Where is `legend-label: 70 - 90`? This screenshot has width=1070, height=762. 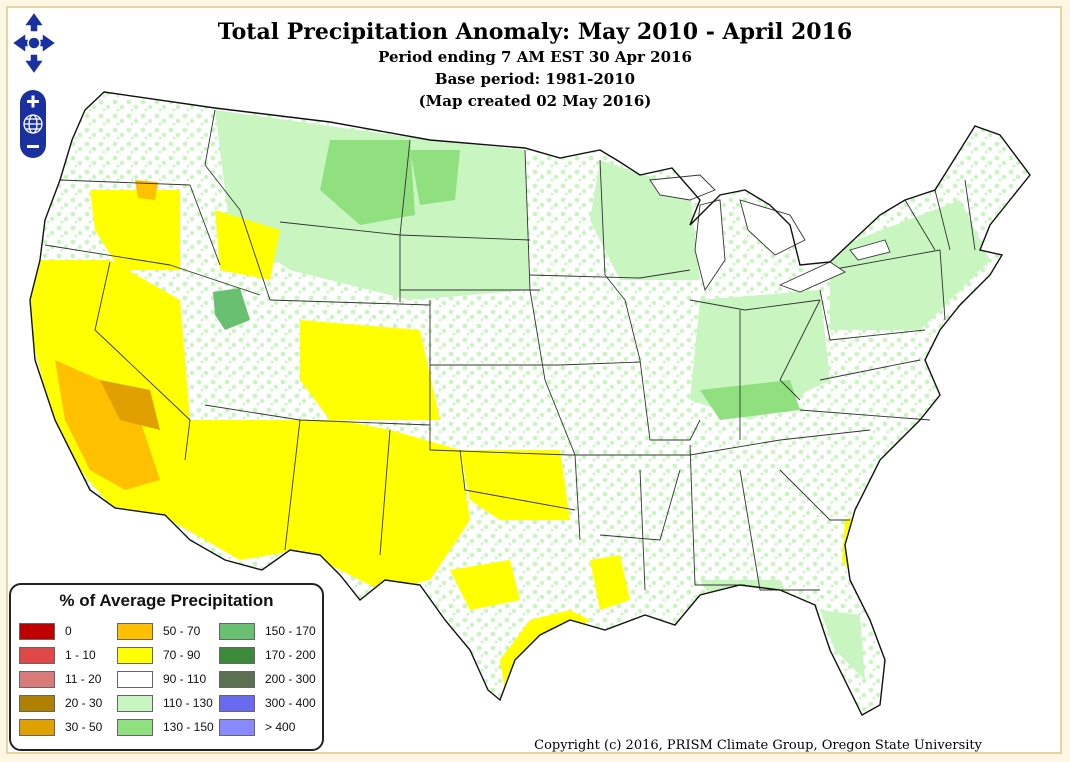
legend-label: 70 - 90 is located at coordinates (182, 655).